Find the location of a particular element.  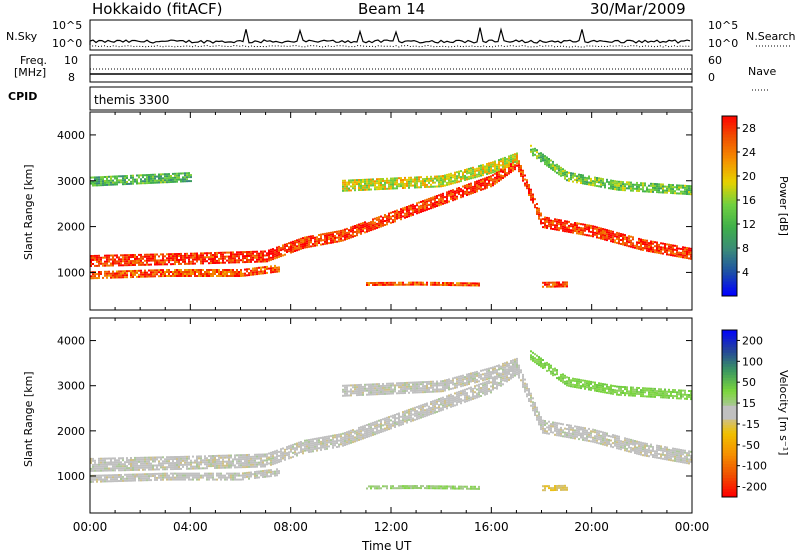

colorbar-segment is located at coordinates (729, 142).